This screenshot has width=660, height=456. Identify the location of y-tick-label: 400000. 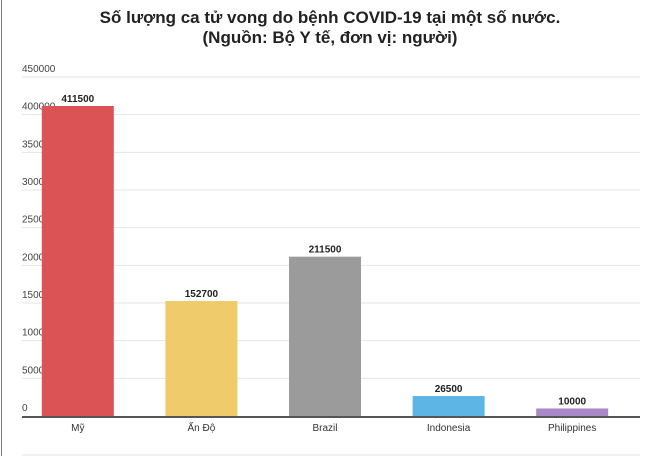
(39, 107).